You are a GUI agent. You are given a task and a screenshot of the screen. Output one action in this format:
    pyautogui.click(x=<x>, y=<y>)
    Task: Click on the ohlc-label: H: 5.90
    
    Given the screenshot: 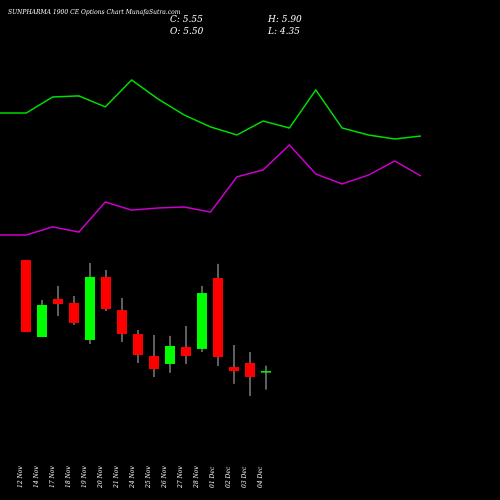 What is the action you would take?
    pyautogui.click(x=284, y=20)
    